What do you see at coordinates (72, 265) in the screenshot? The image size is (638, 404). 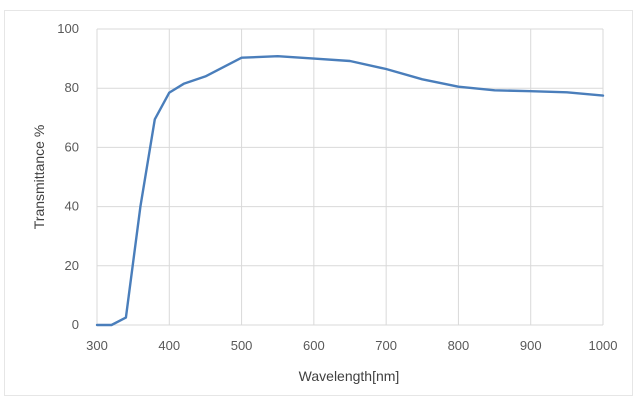 I see `y-tick-label: 20` at bounding box center [72, 265].